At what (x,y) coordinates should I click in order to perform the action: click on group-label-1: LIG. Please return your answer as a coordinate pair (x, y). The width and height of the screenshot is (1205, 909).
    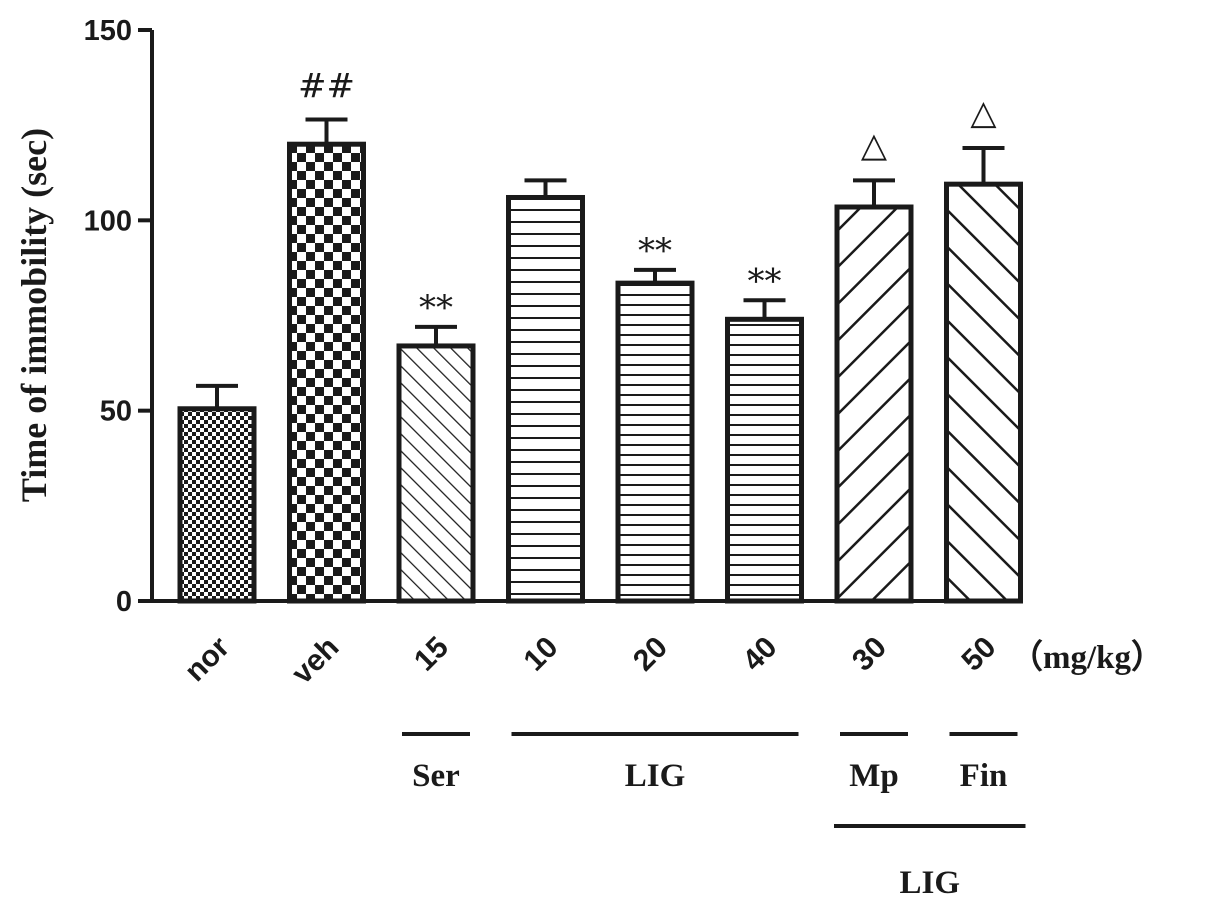
    Looking at the image, I should click on (655, 776).